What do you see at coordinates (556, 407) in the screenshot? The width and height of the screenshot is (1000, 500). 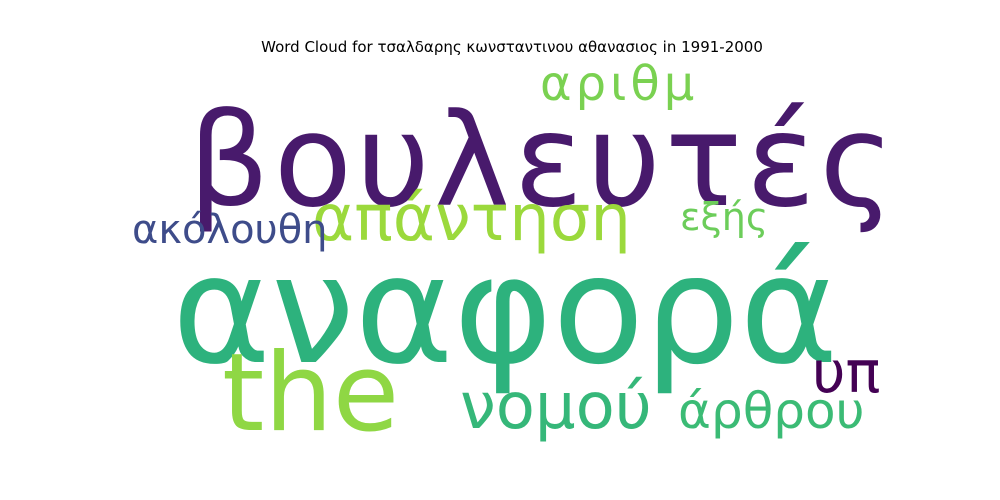 I see `word-4: νομού` at bounding box center [556, 407].